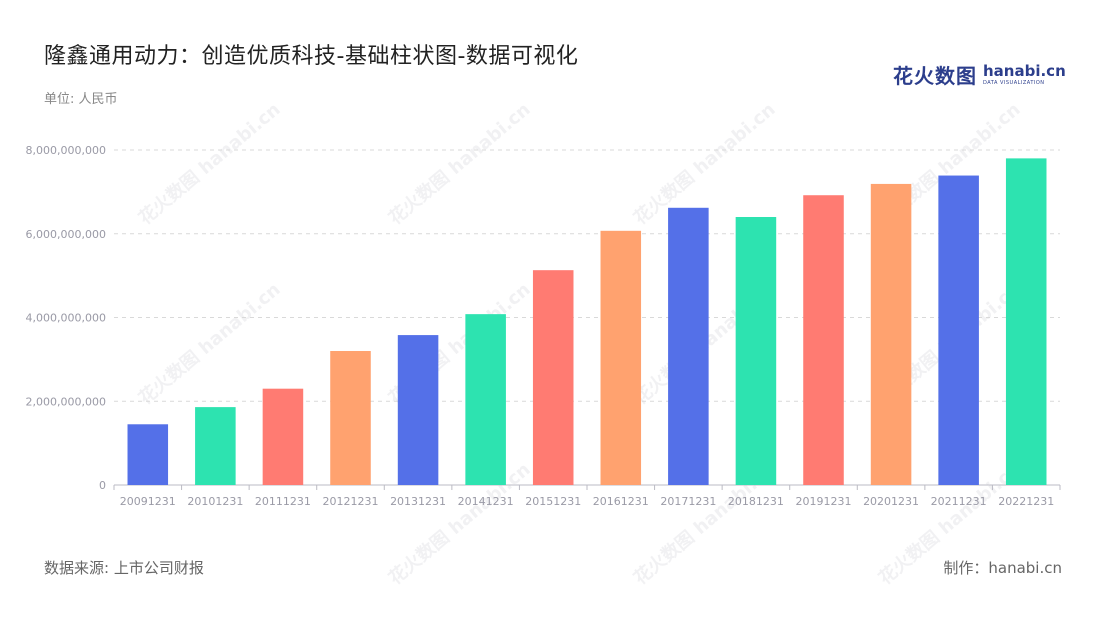 This screenshot has height=620, width=1100. What do you see at coordinates (1014, 82) in the screenshot?
I see `logo-sub-text: DATA VISUALIZATION` at bounding box center [1014, 82].